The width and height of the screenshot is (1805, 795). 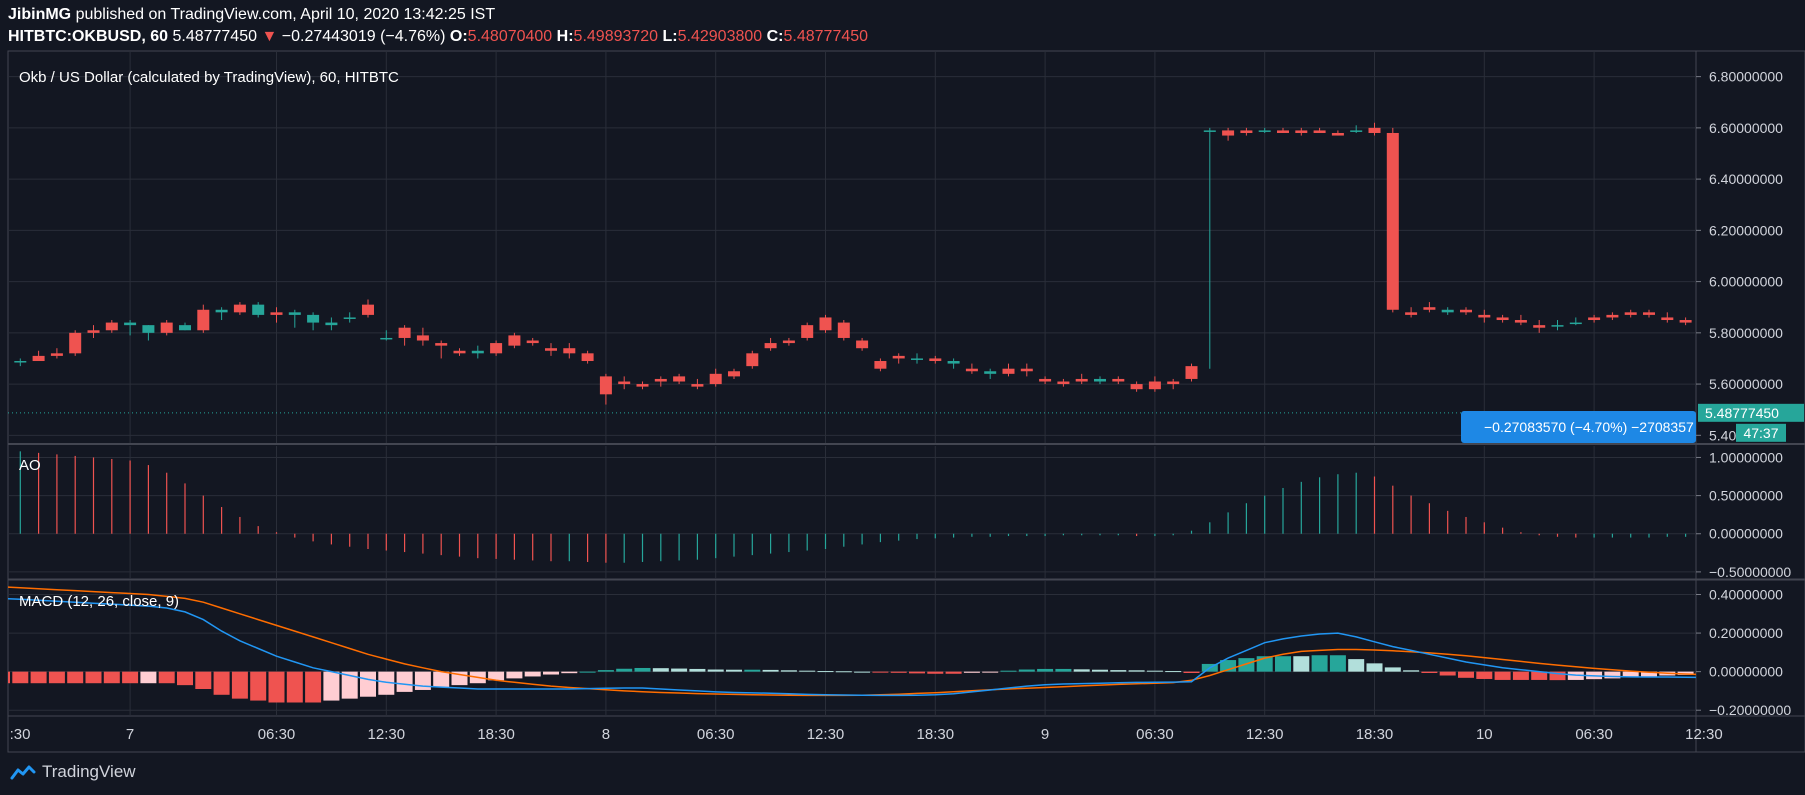 What do you see at coordinates (40, 14) in the screenshot?
I see `author-name: JibinMG` at bounding box center [40, 14].